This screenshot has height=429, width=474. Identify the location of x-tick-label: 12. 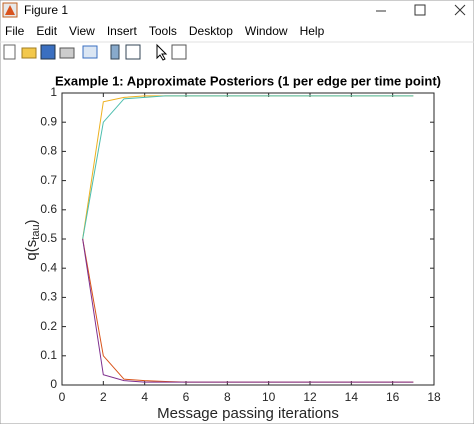
(310, 397).